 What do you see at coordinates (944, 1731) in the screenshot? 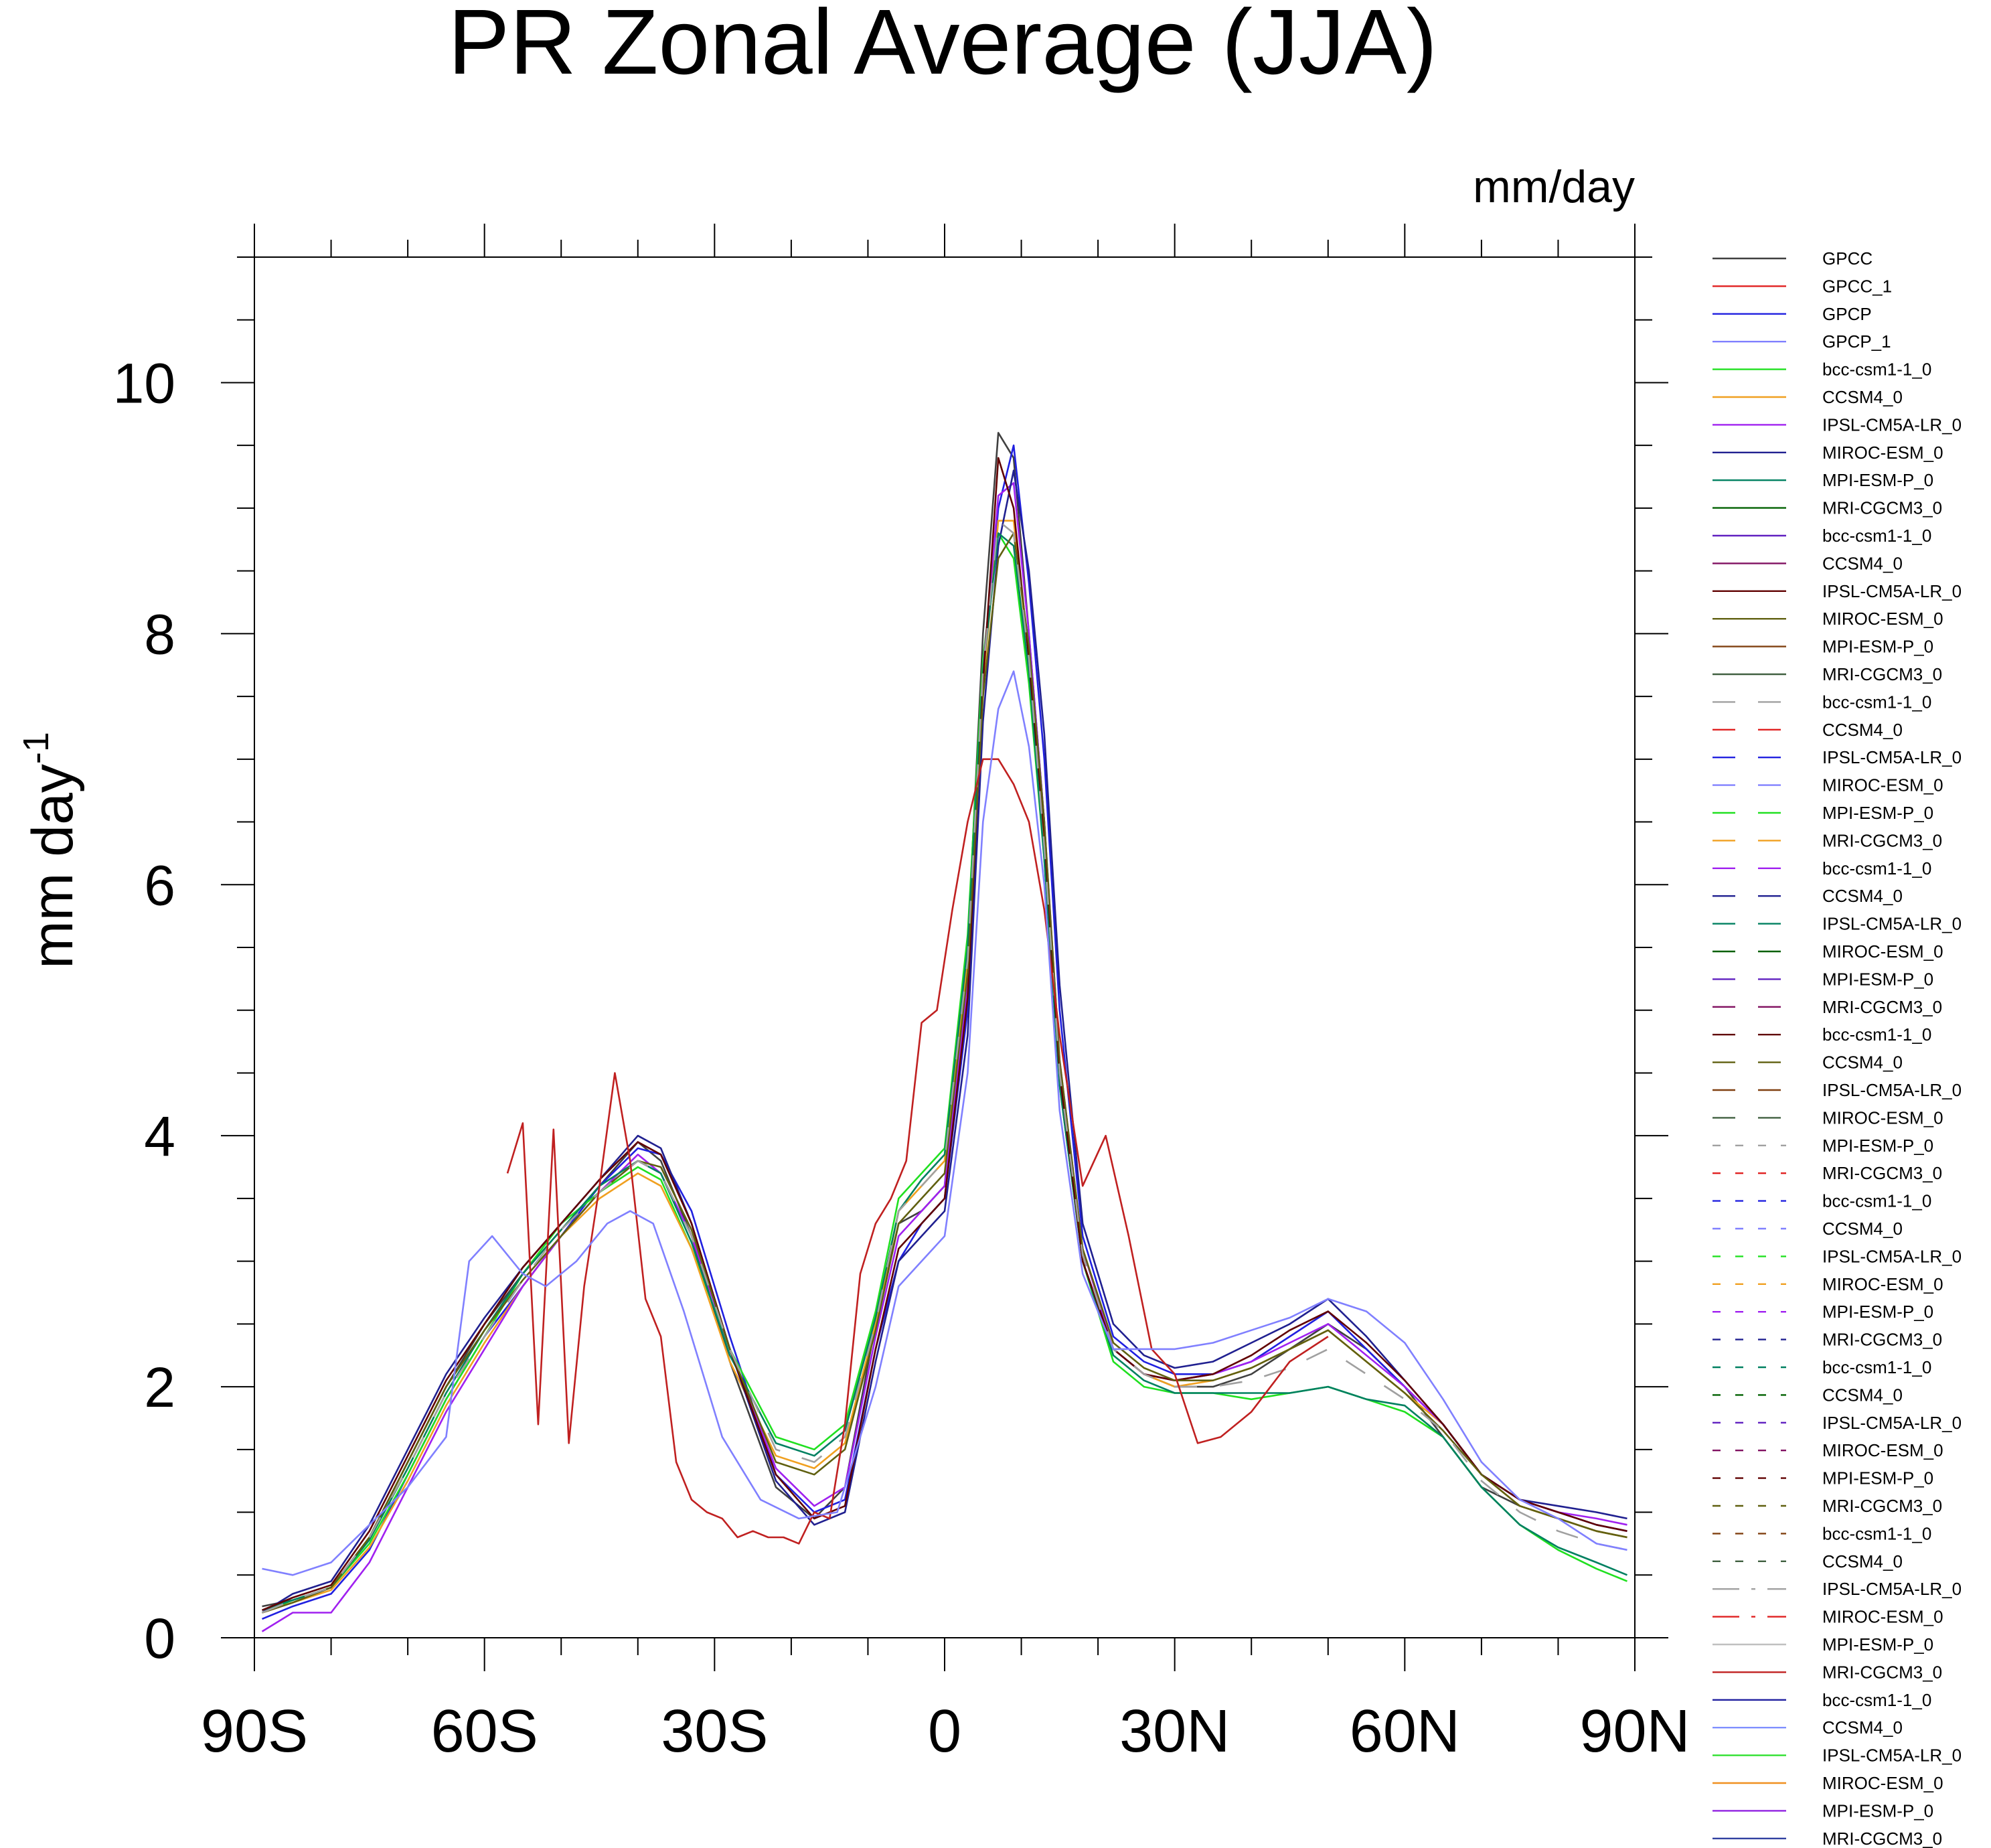
I see `x-tick-label: 0` at bounding box center [944, 1731].